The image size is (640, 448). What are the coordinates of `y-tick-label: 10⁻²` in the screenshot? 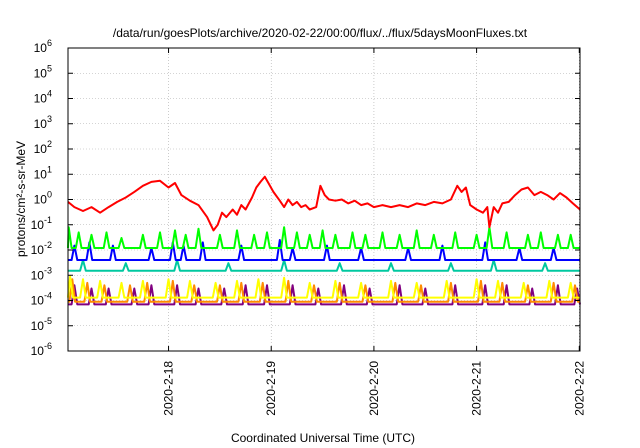 It's located at (41, 248).